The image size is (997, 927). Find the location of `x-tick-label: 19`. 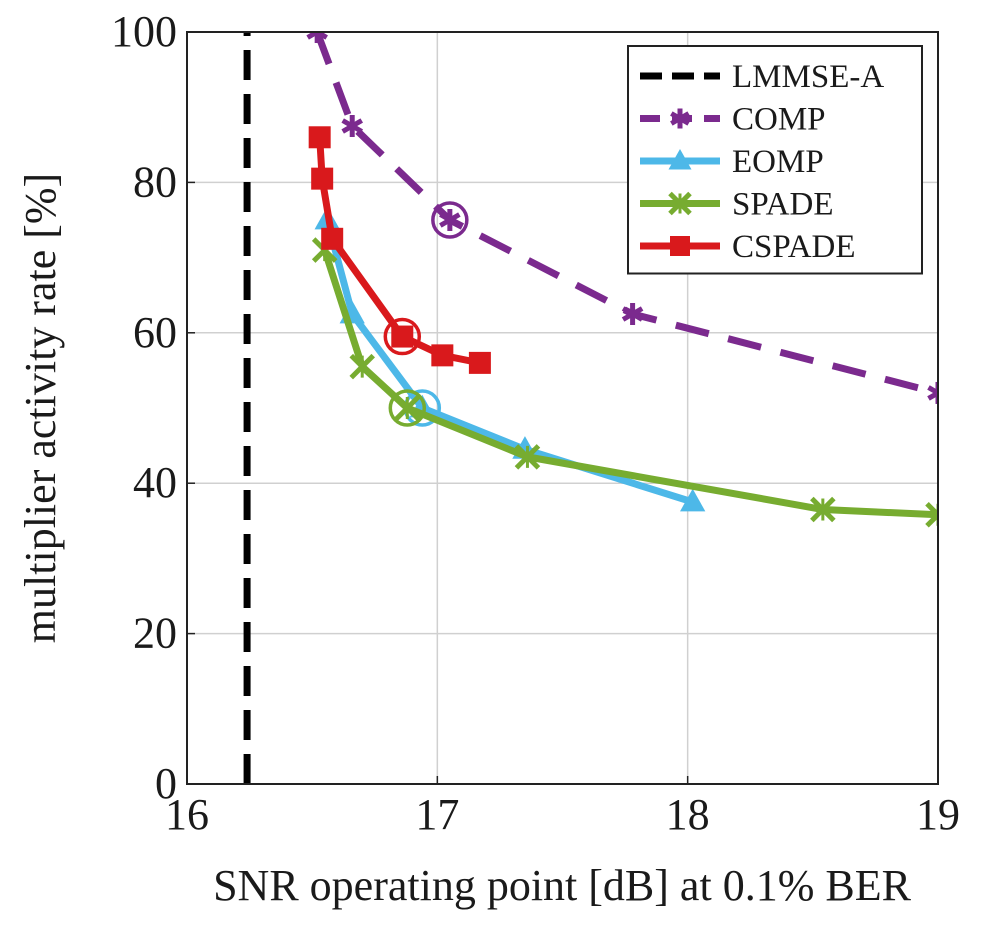

x-tick-label: 19 is located at coordinates (938, 814).